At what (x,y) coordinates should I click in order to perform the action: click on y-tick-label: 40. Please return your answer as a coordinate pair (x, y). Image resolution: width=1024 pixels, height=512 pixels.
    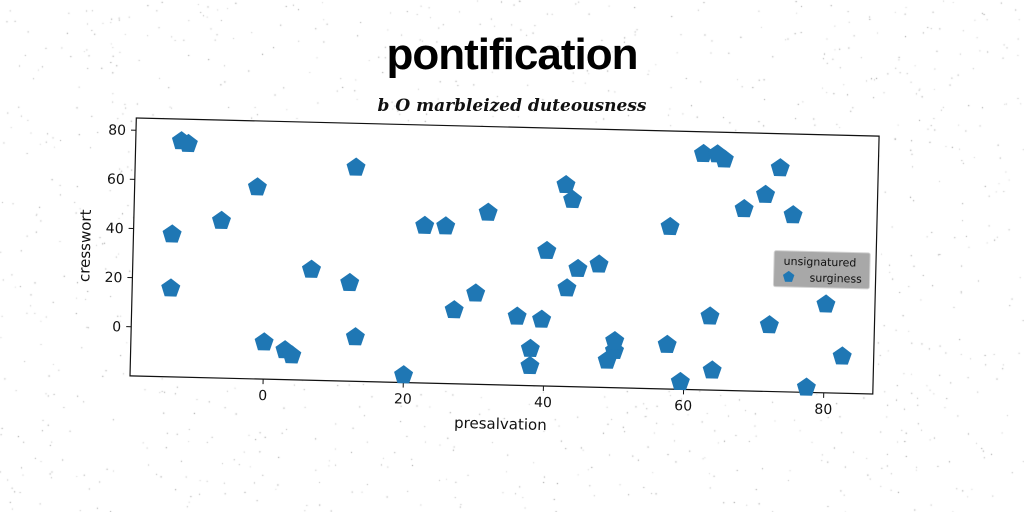
    Looking at the image, I should click on (115, 229).